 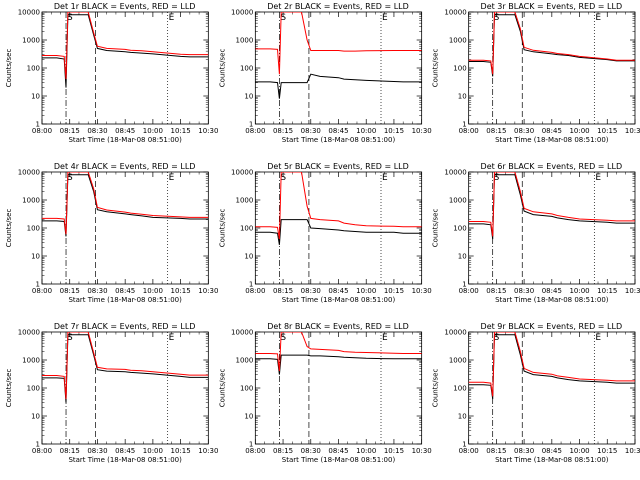 What do you see at coordinates (552, 326) in the screenshot?
I see `panel-title: Det 9r BLACK = Events, RED = LLD` at bounding box center [552, 326].